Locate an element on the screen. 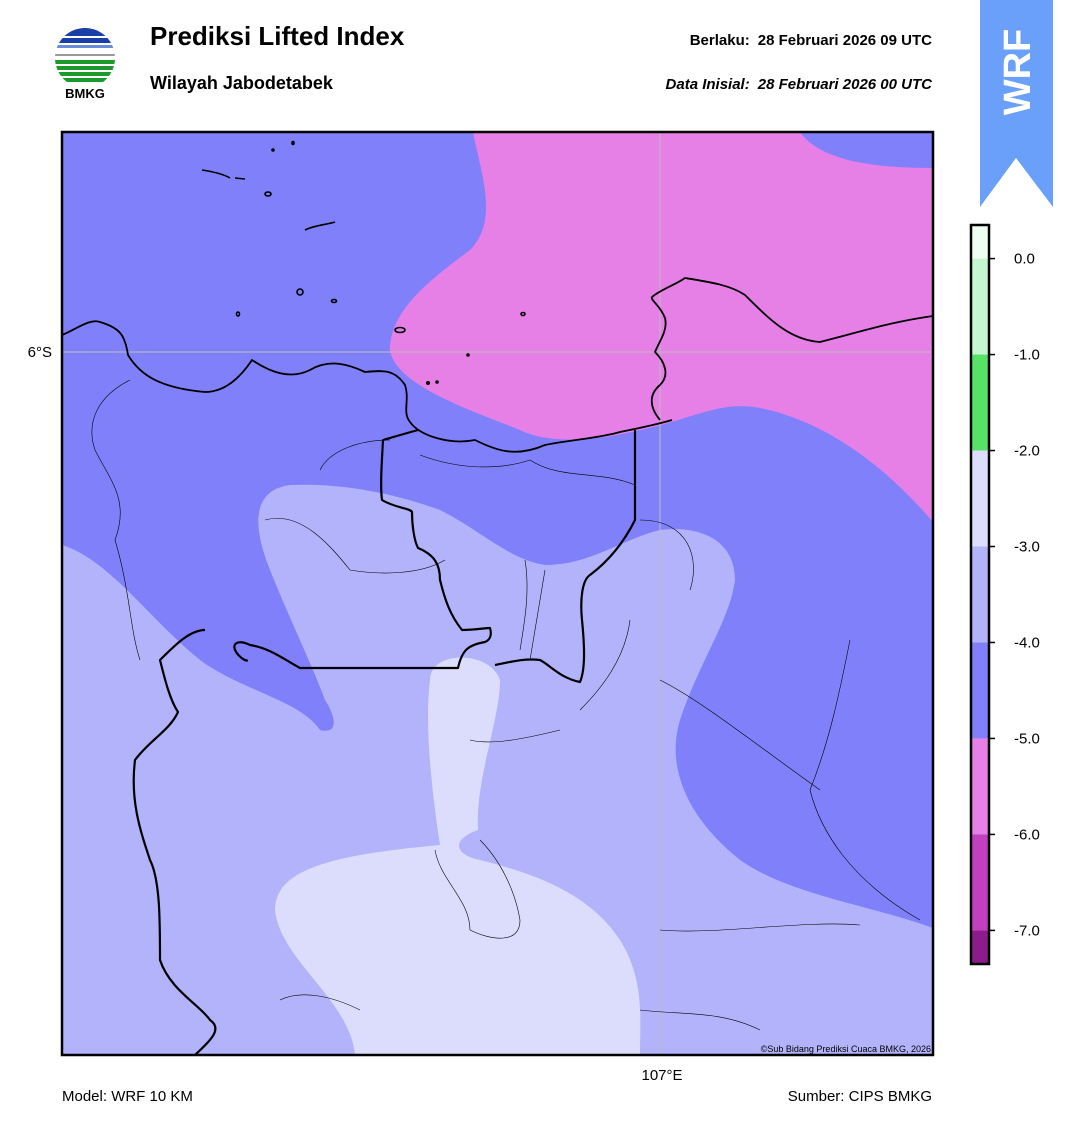  colorbar-tick-label: 0.0 is located at coordinates (1024, 259).